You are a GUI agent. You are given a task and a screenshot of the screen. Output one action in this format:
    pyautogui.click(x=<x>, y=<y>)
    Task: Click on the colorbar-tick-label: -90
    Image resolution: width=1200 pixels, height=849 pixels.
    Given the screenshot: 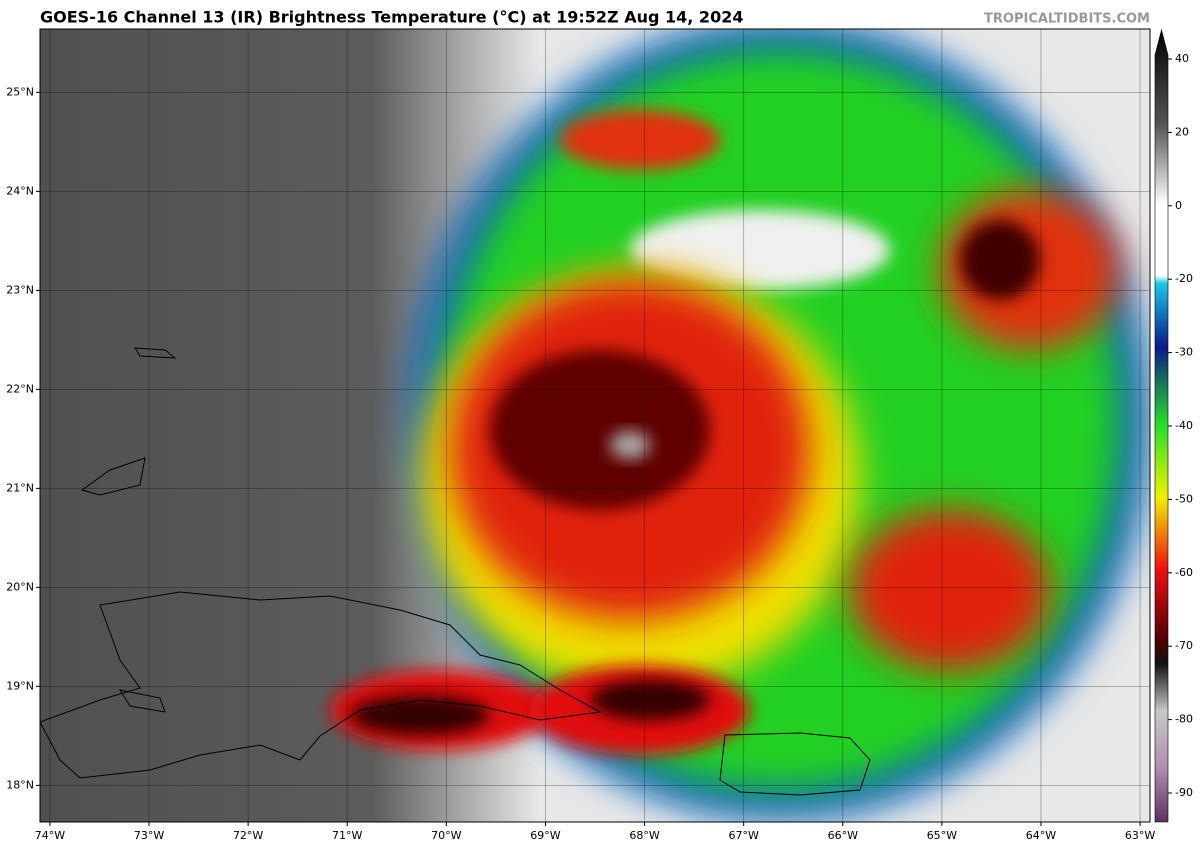 What is the action you would take?
    pyautogui.click(x=1184, y=792)
    